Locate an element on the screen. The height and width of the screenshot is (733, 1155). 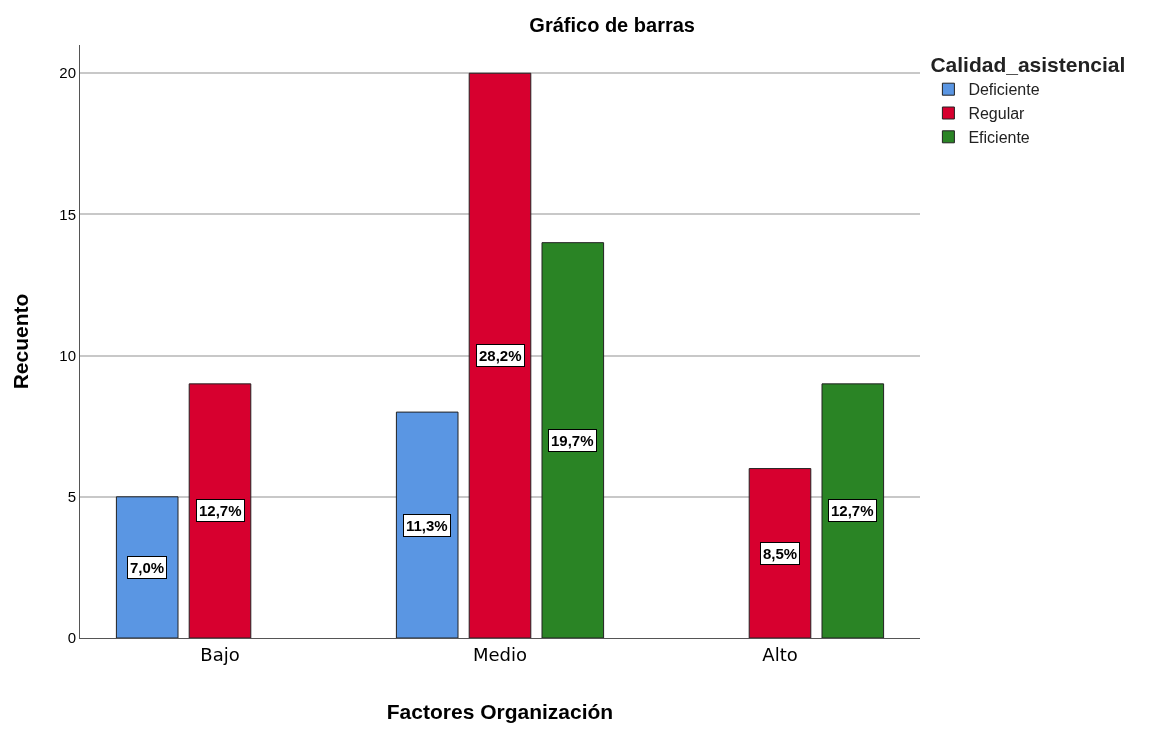
y-tick-label: 15 is located at coordinates (67, 214).